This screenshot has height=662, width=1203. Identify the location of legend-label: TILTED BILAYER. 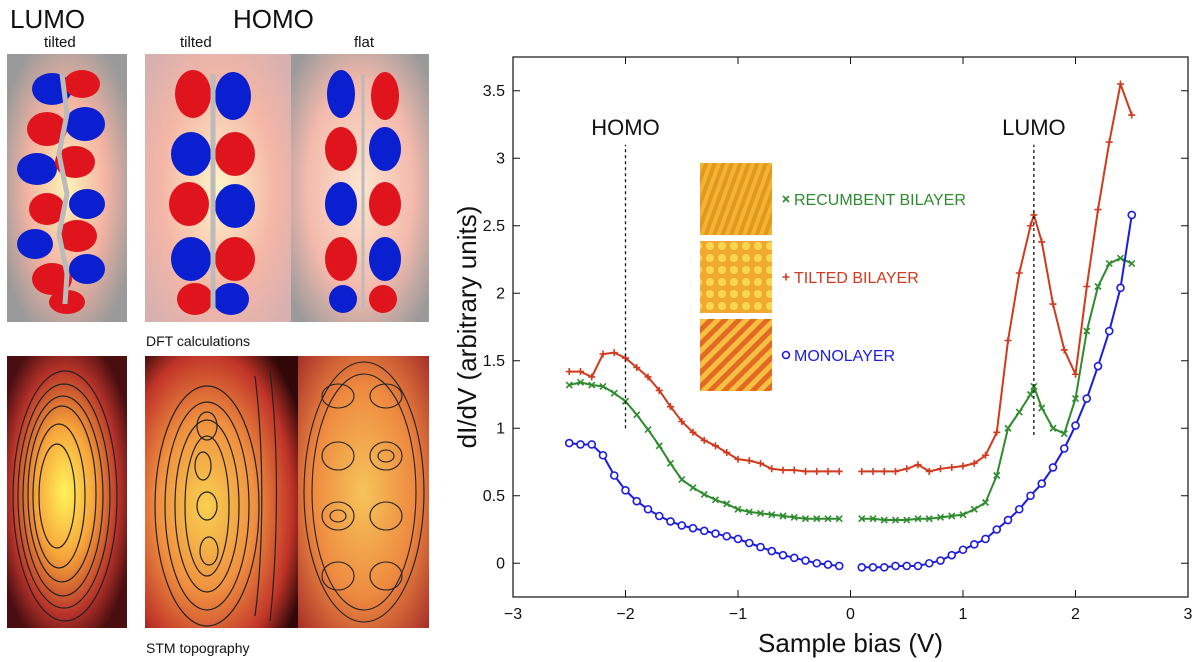
(856, 278).